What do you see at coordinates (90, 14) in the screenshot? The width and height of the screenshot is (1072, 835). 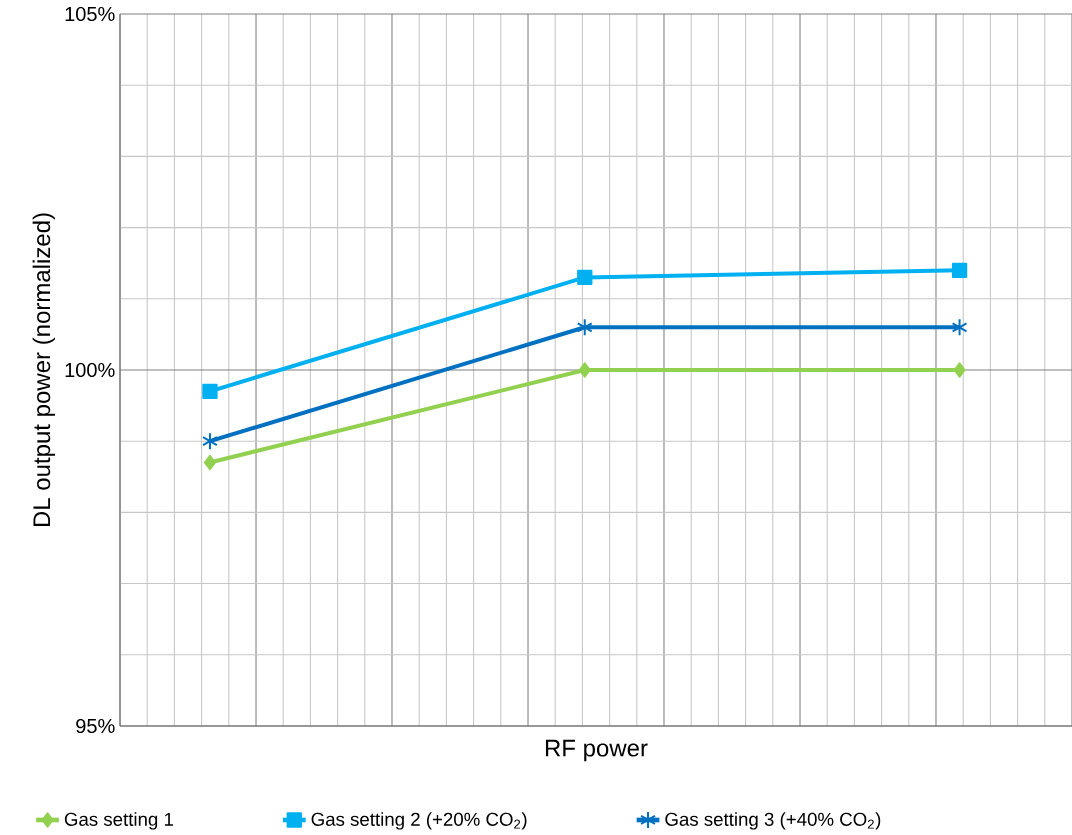 I see `y-tick-label: 105%` at bounding box center [90, 14].